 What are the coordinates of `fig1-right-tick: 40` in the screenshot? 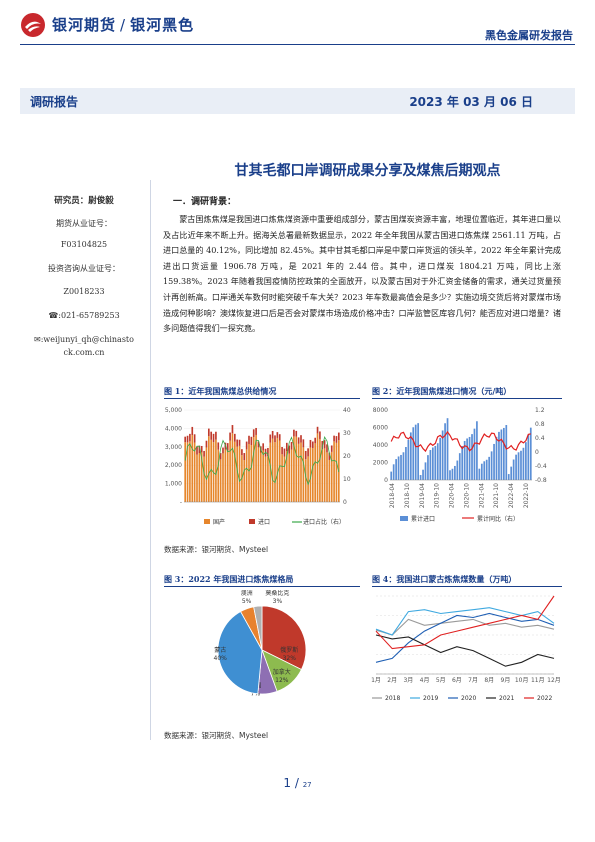 It's located at (347, 410).